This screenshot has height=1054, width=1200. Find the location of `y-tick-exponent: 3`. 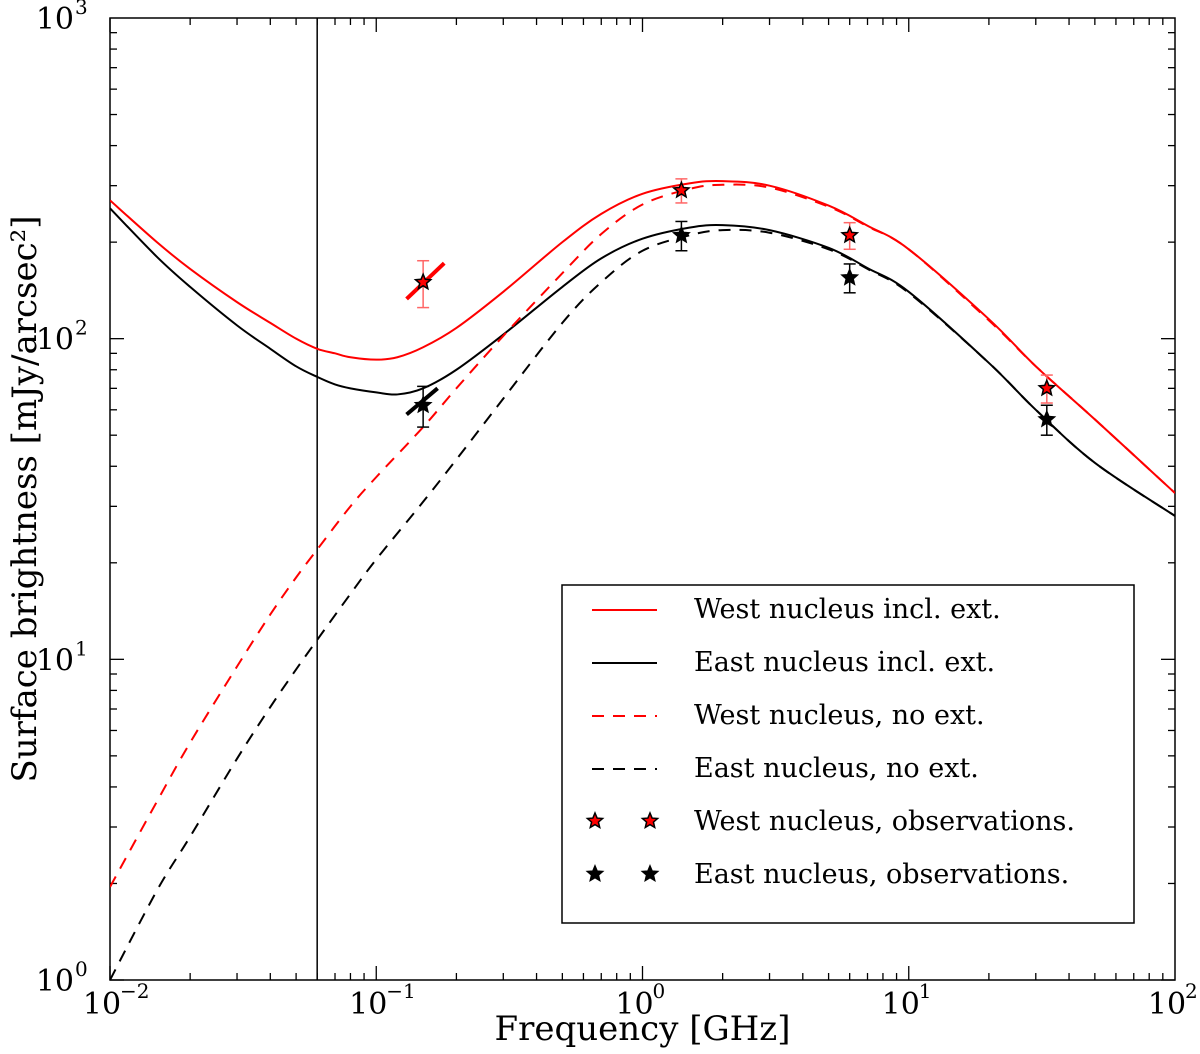

y-tick-exponent: 3 is located at coordinates (81, 9).